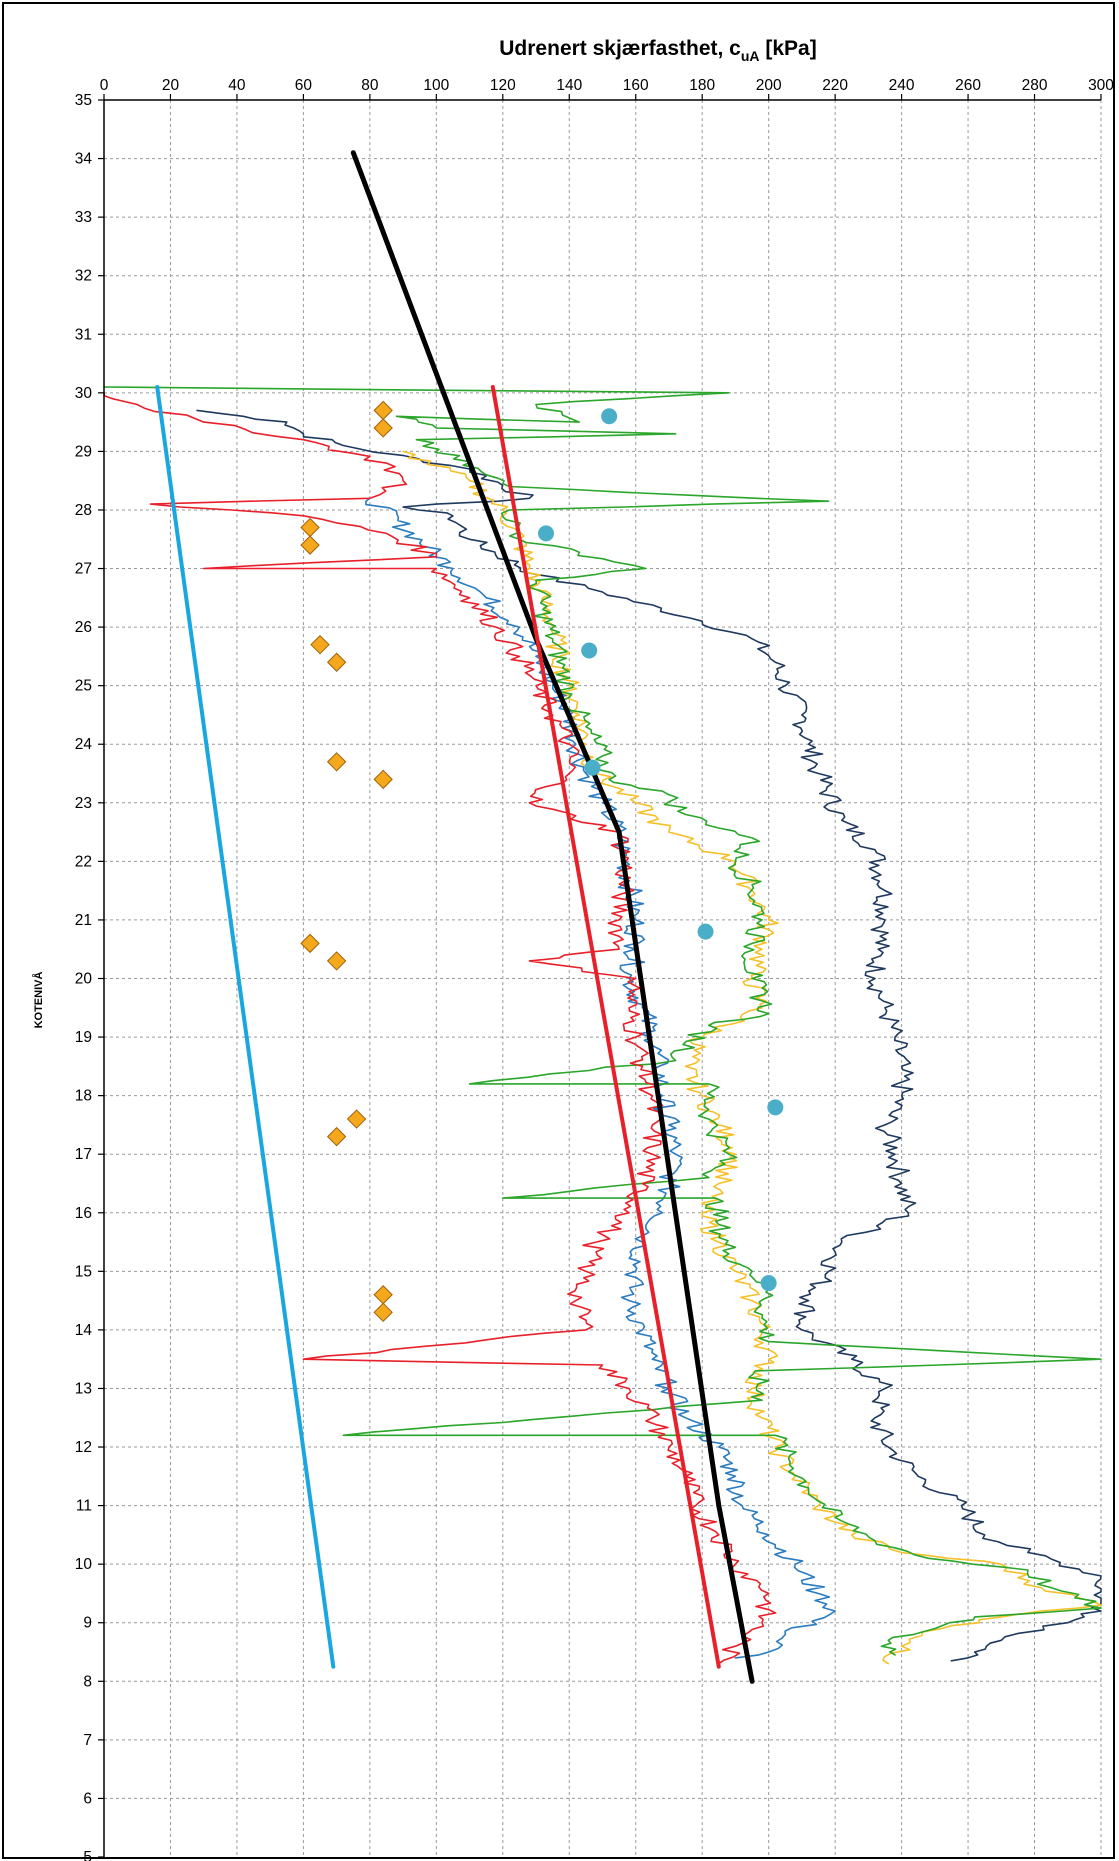 The height and width of the screenshot is (1861, 1119). I want to click on x-tick-label: 260, so click(968, 85).